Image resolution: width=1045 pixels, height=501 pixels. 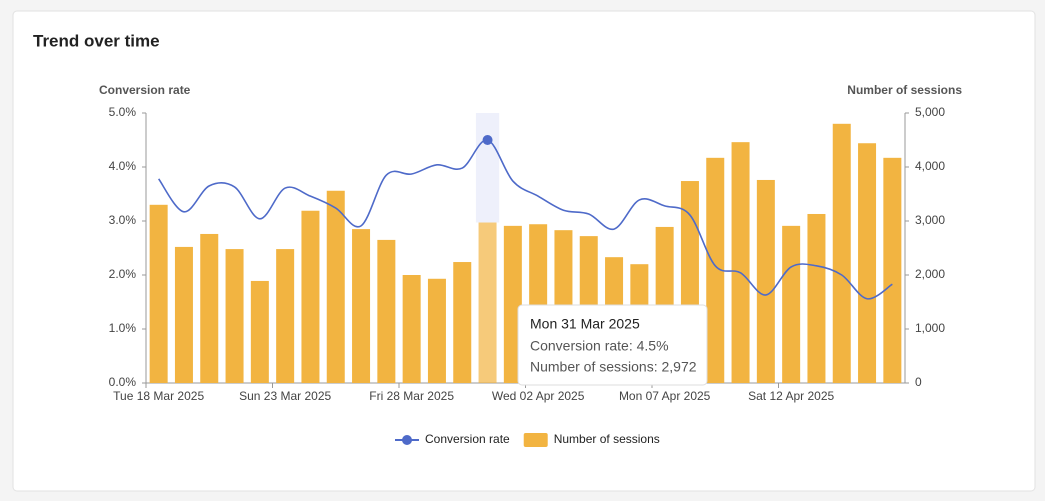 I want to click on y-tick-label: 1.0%, so click(x=123, y=328).